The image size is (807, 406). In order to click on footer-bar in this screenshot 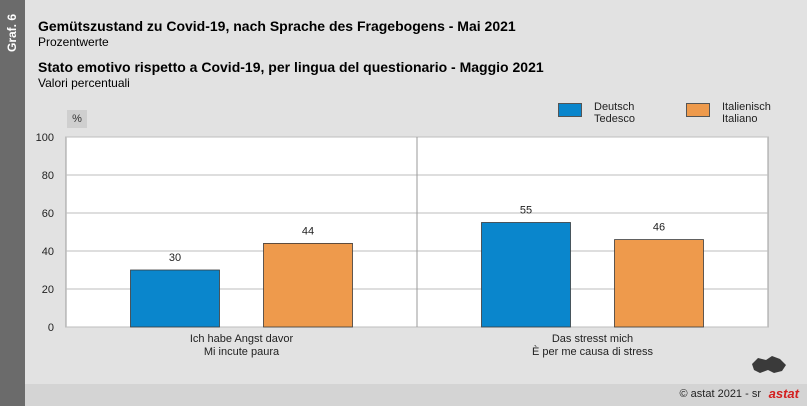, I will do `click(416, 395)`.